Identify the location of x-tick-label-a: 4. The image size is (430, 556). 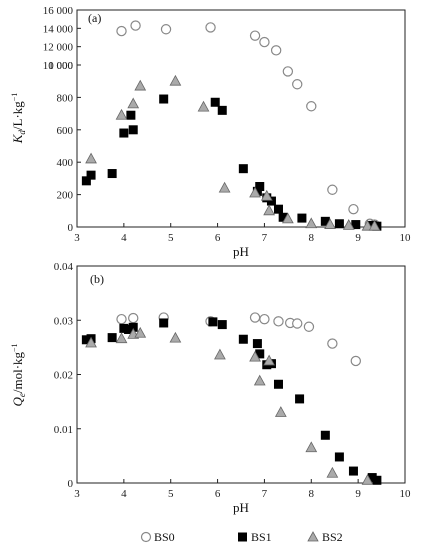
(124, 238).